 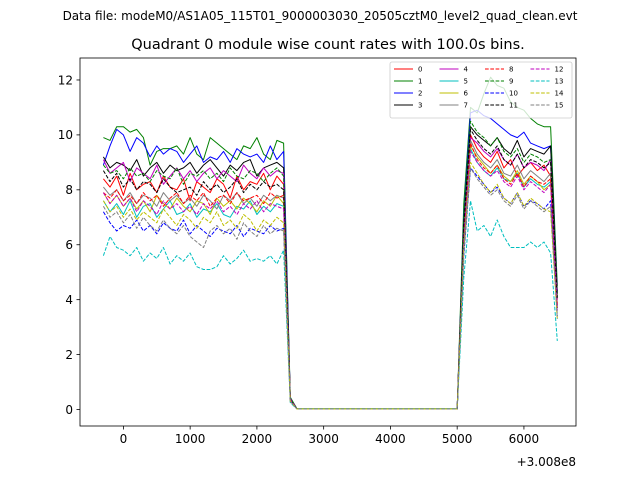 I want to click on legend-label-1: 1, so click(x=420, y=82).